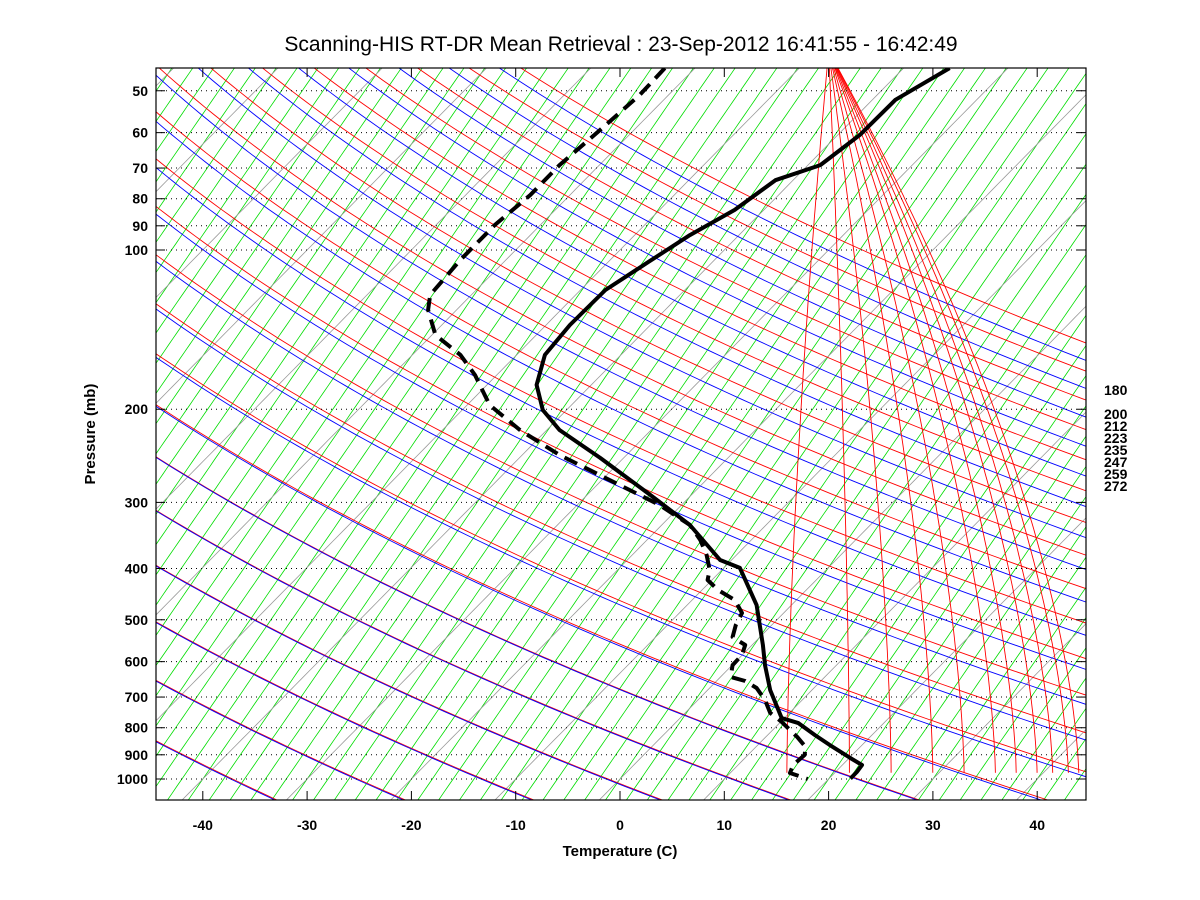 This screenshot has height=900, width=1200. What do you see at coordinates (137, 728) in the screenshot?
I see `y-tick-label: 800` at bounding box center [137, 728].